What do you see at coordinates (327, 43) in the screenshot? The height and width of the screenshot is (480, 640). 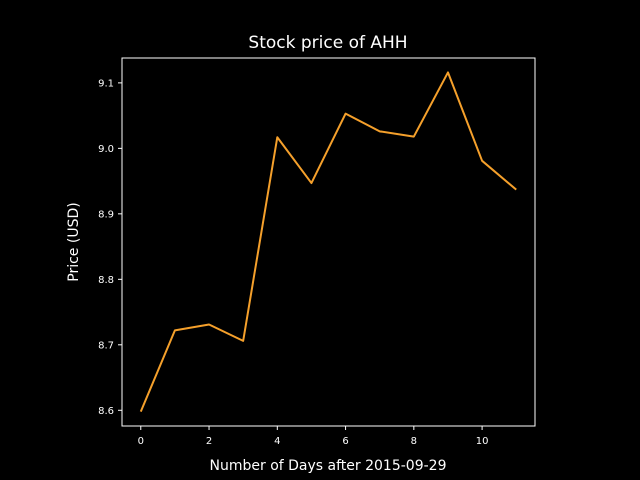 I see `chart-title: Stock price of AHH` at bounding box center [327, 43].